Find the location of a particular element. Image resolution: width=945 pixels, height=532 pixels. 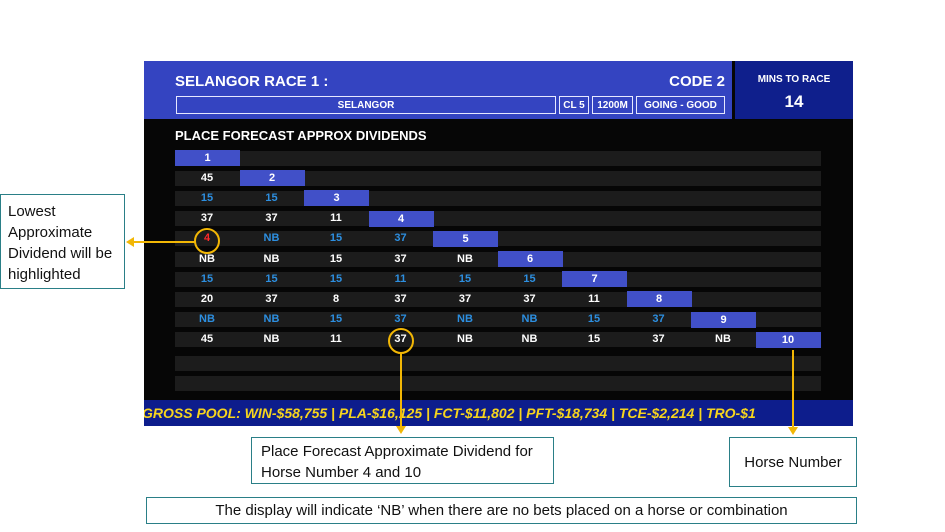

horse-number-cell: 2 is located at coordinates (272, 178).